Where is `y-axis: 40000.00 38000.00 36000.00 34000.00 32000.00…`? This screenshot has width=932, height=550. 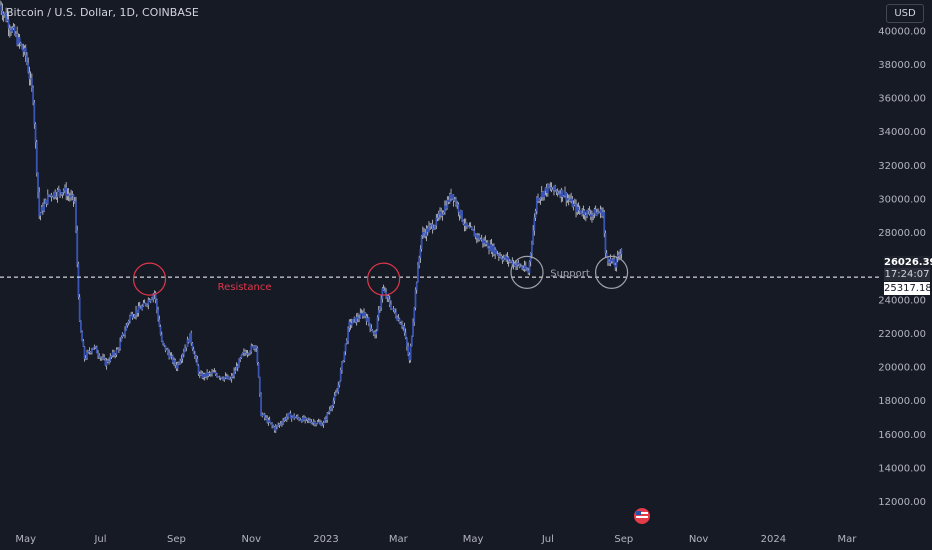 y-axis: 40000.00 38000.00 36000.00 34000.00 32000.00… is located at coordinates (902, 267).